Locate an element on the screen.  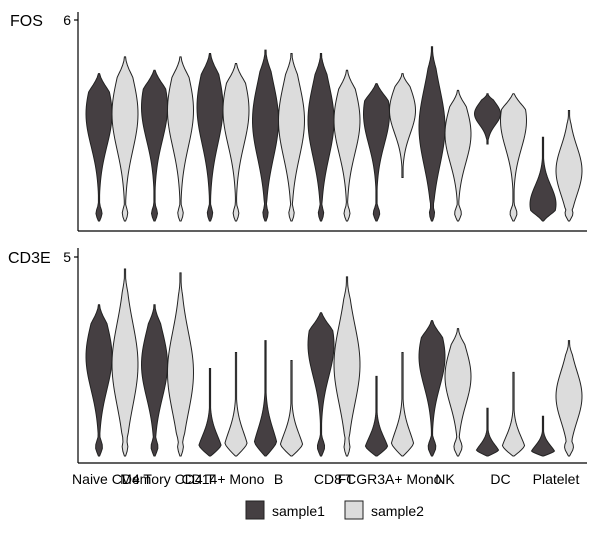
x-tick-label-cd14-mono: CD14+ Mono is located at coordinates (223, 479).